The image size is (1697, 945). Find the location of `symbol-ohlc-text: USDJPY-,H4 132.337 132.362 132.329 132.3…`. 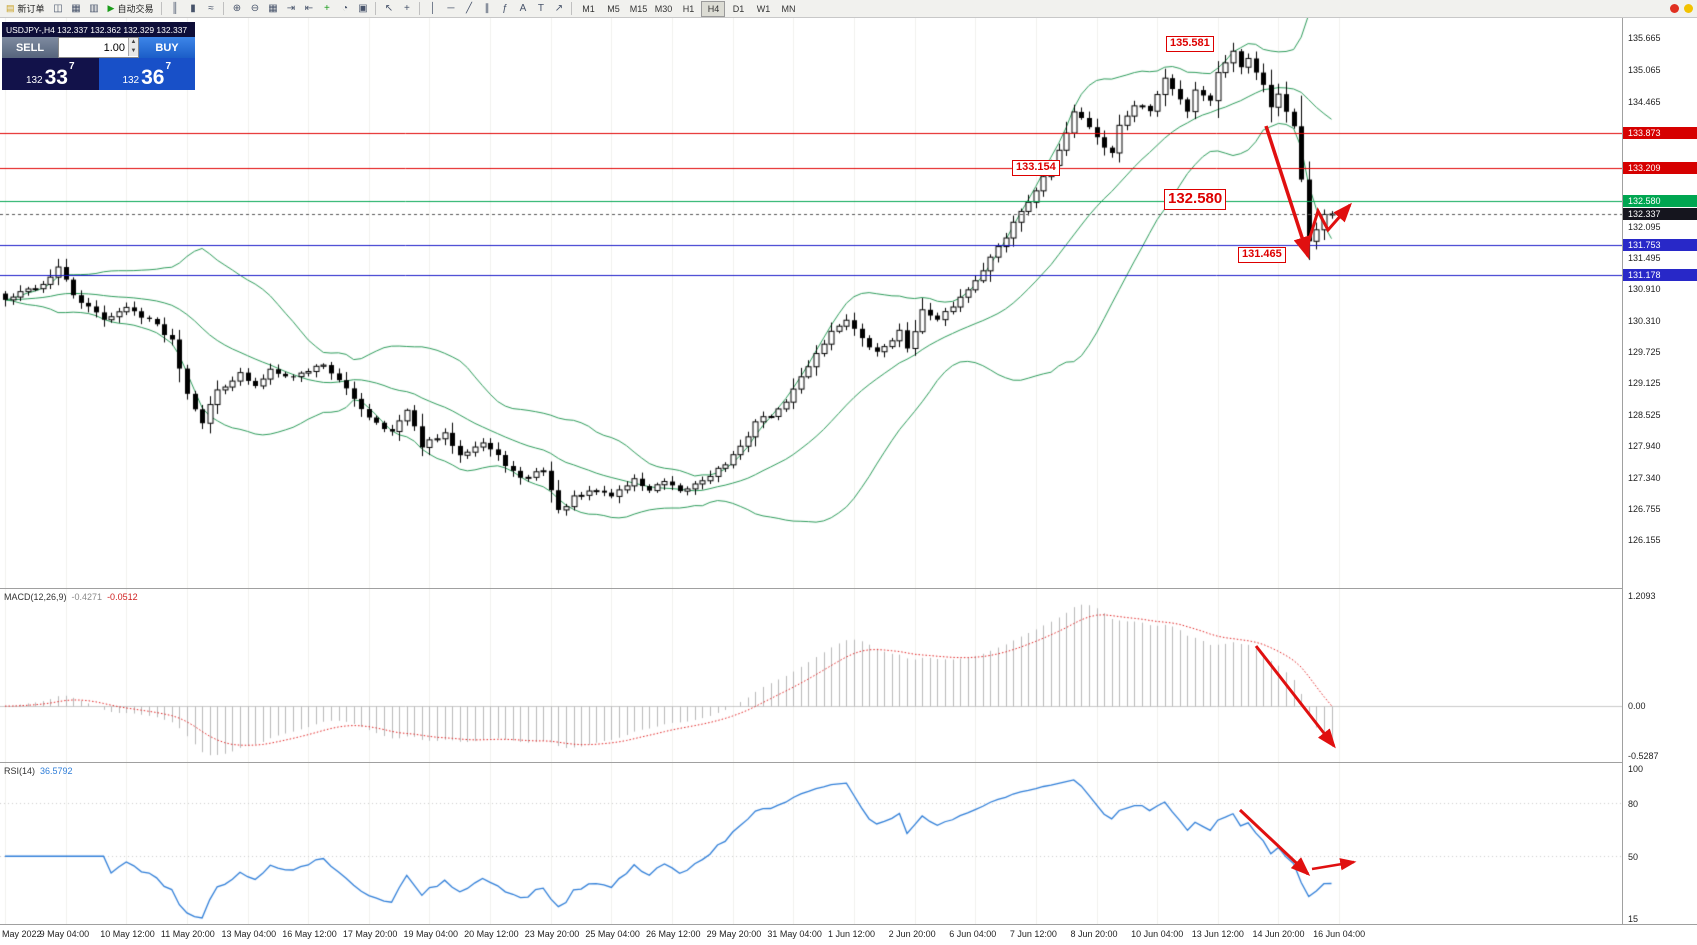

symbol-ohlc-text: USDJPY-,H4 132.337 132.362 132.329 132.3… is located at coordinates (97, 29).